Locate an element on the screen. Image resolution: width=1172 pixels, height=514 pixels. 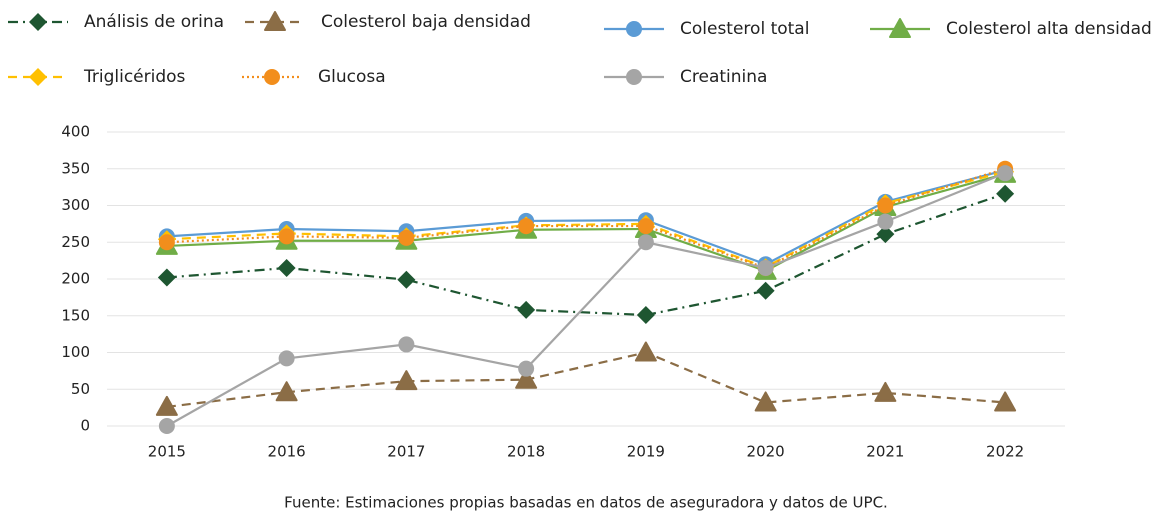
y-tick-label: 150 is located at coordinates (75, 315).